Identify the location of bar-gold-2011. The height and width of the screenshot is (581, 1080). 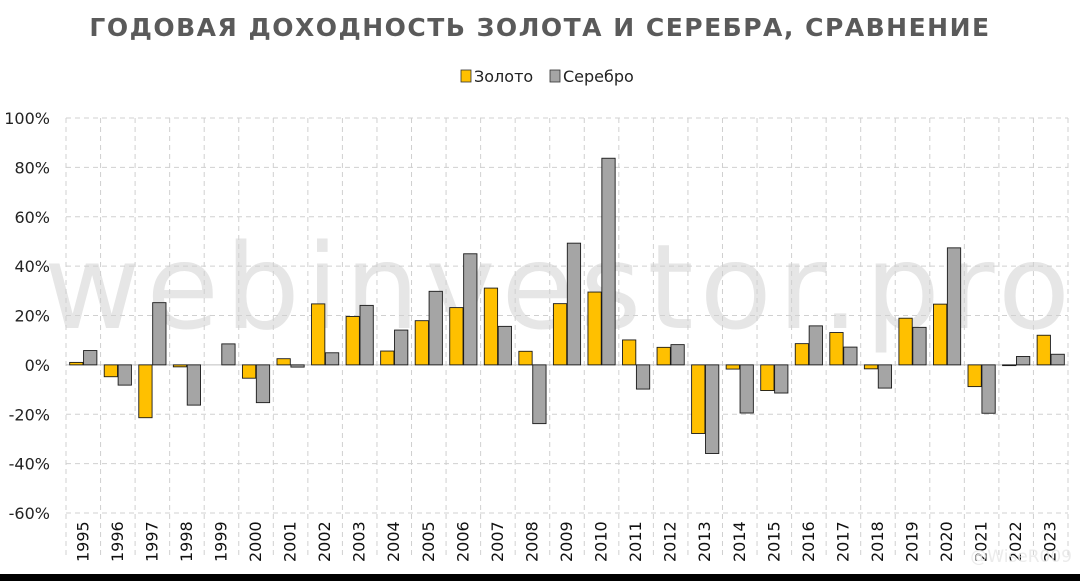
(629, 352).